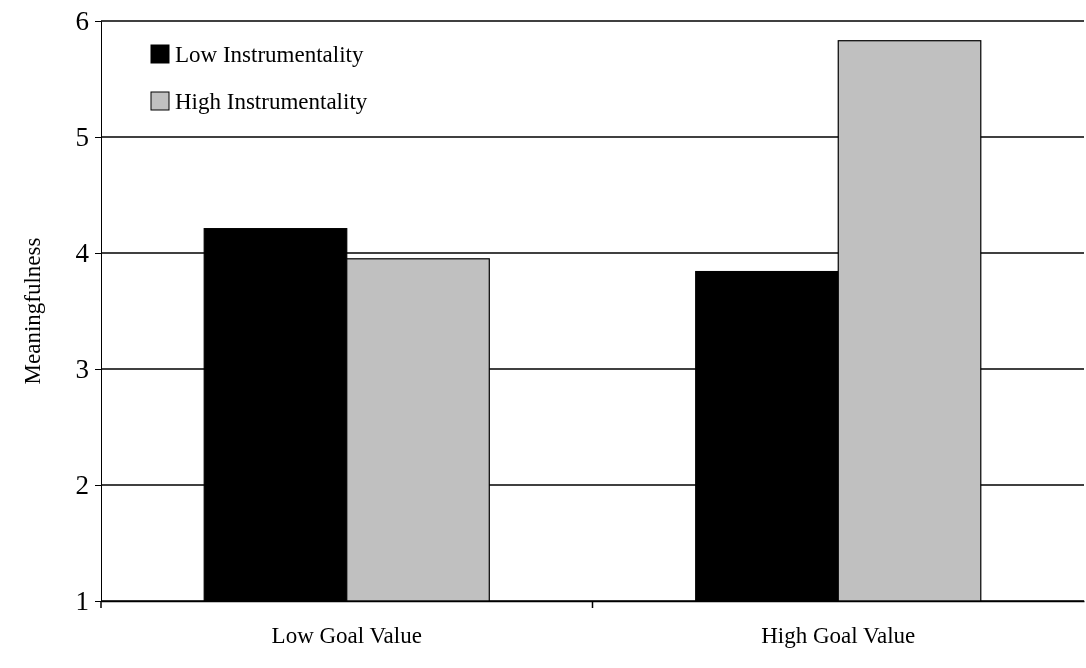 The width and height of the screenshot is (1086, 668). Describe the element at coordinates (82, 485) in the screenshot. I see `y-tick-label: 2` at that location.